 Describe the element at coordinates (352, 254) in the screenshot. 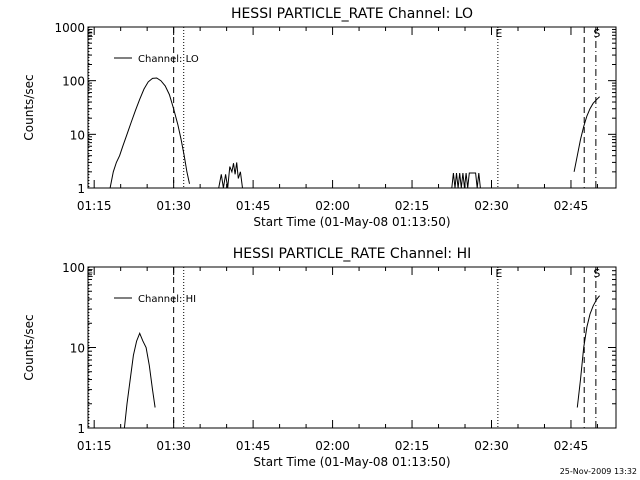

I see `chart-title: HESSI PARTICLE_RATE Channel: HI` at that location.